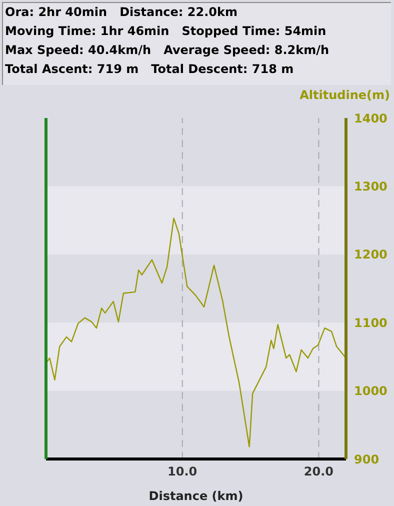  What do you see at coordinates (345, 95) in the screenshot?
I see `y2-axis-title: Altitudine(m)` at bounding box center [345, 95].